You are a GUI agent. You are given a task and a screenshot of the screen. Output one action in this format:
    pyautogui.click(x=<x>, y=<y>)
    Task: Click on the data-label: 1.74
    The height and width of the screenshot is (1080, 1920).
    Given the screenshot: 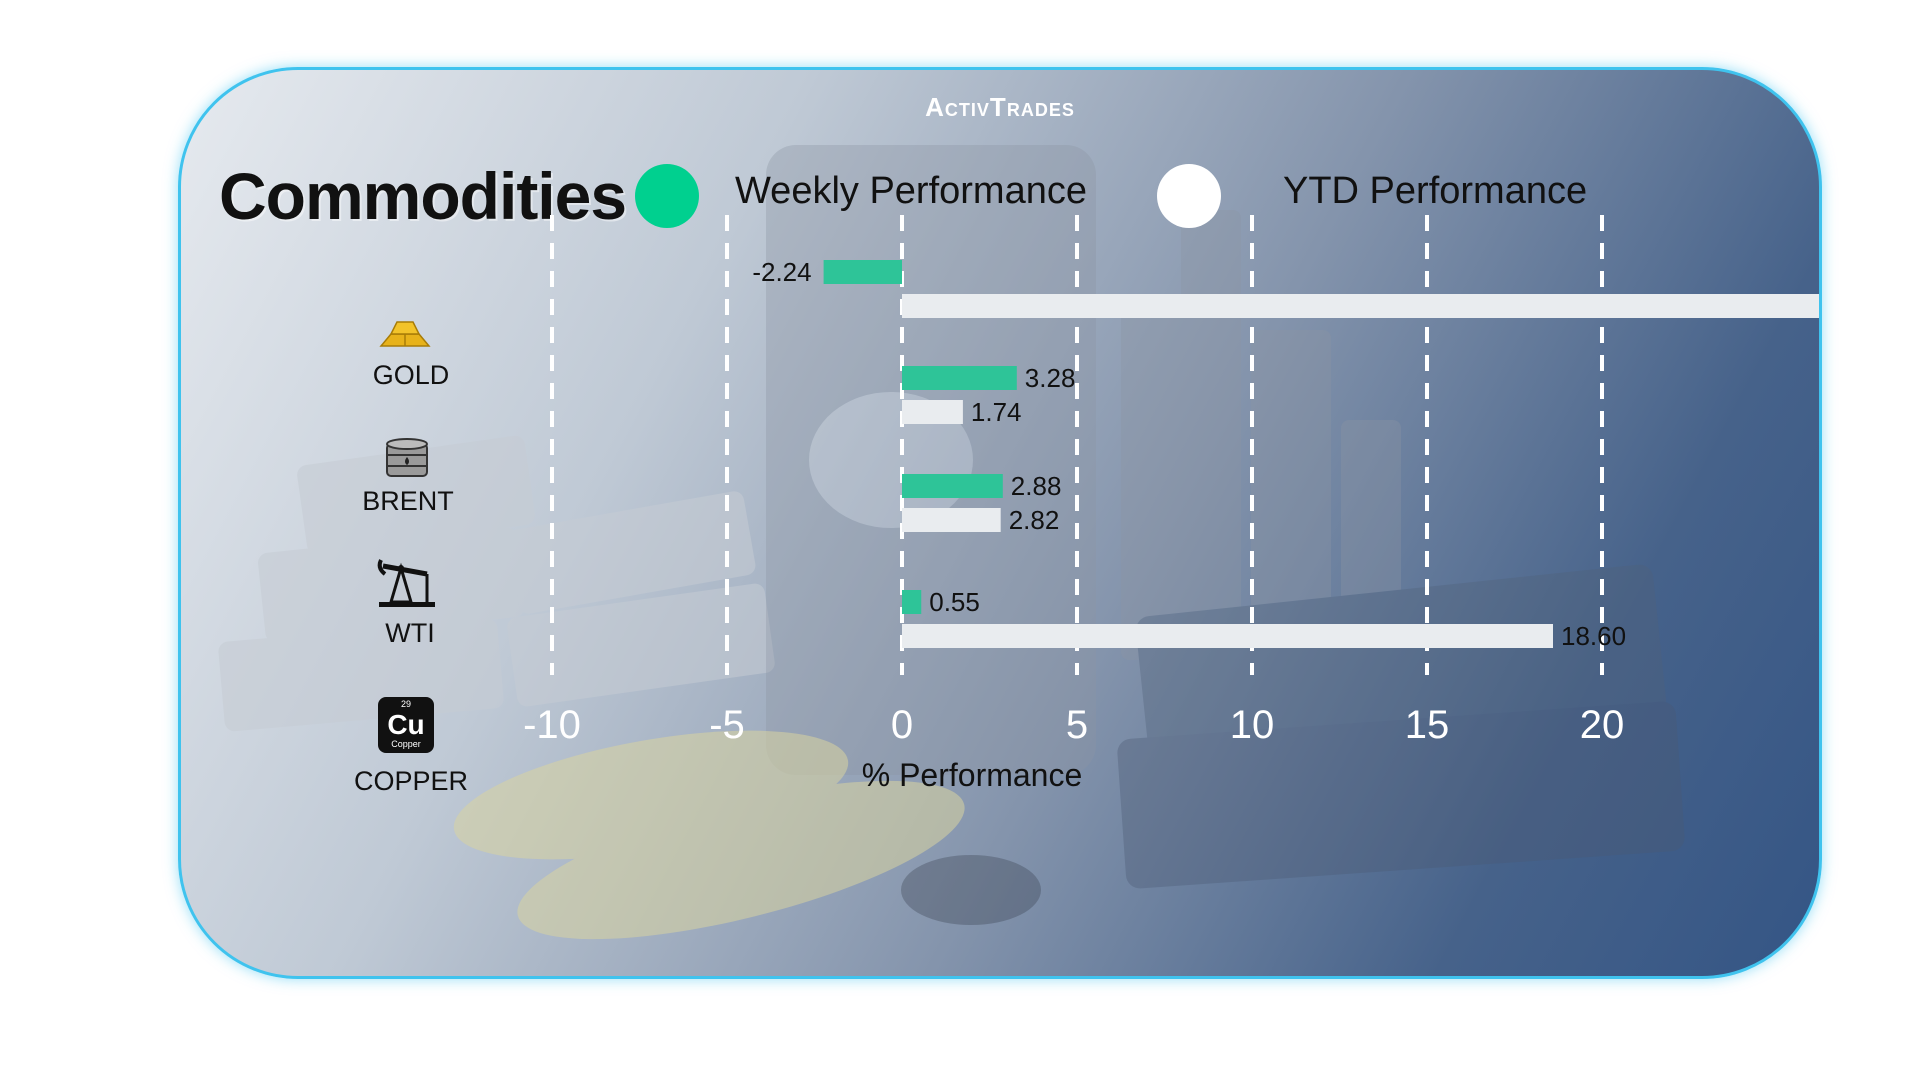 What is the action you would take?
    pyautogui.click(x=996, y=412)
    